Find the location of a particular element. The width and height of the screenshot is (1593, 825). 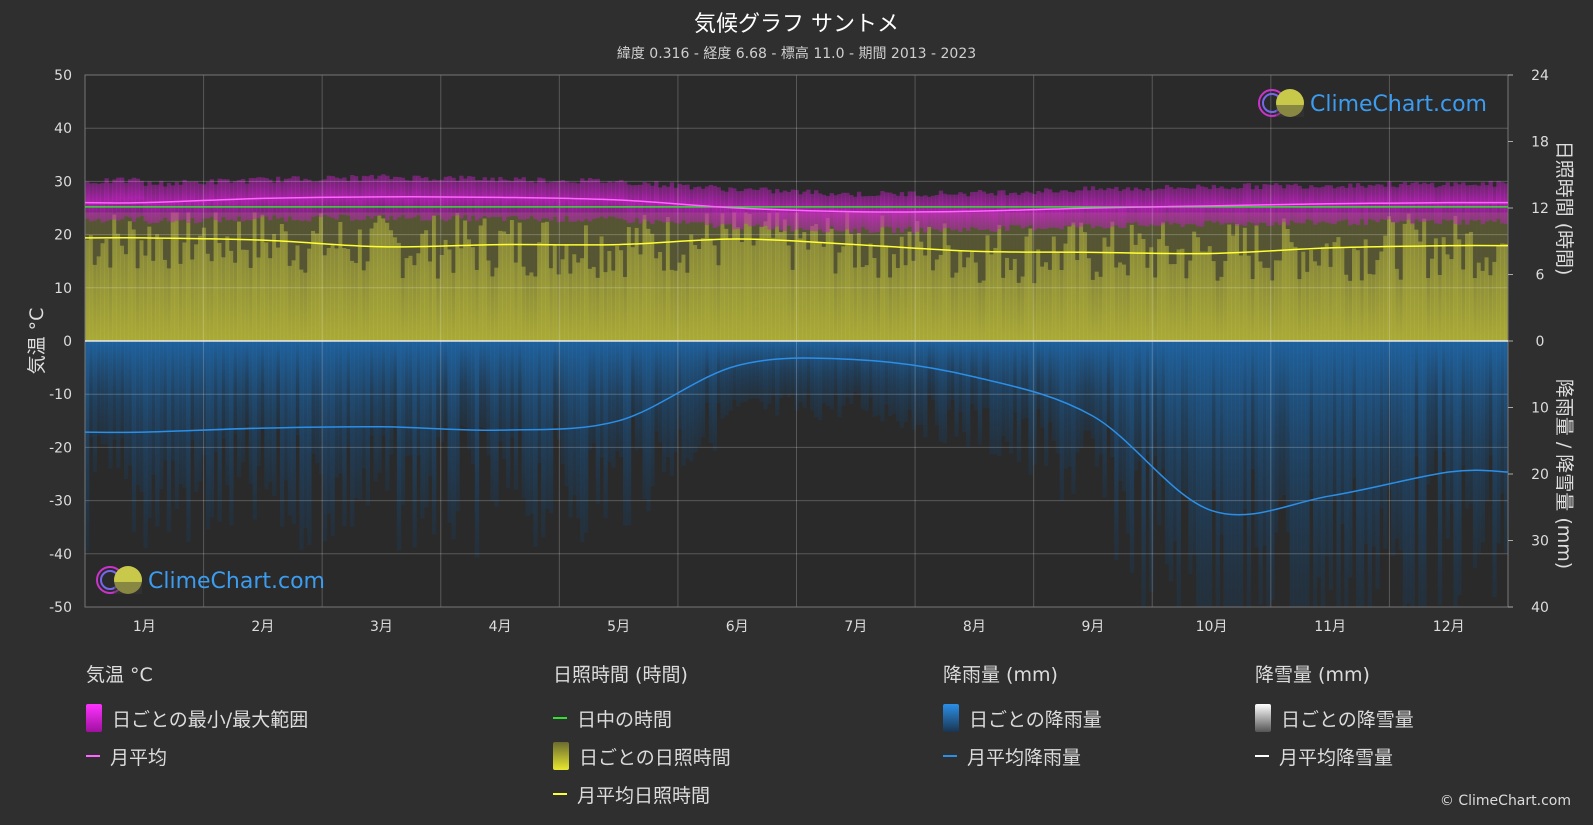

x-tick-label: 2月 is located at coordinates (262, 627).